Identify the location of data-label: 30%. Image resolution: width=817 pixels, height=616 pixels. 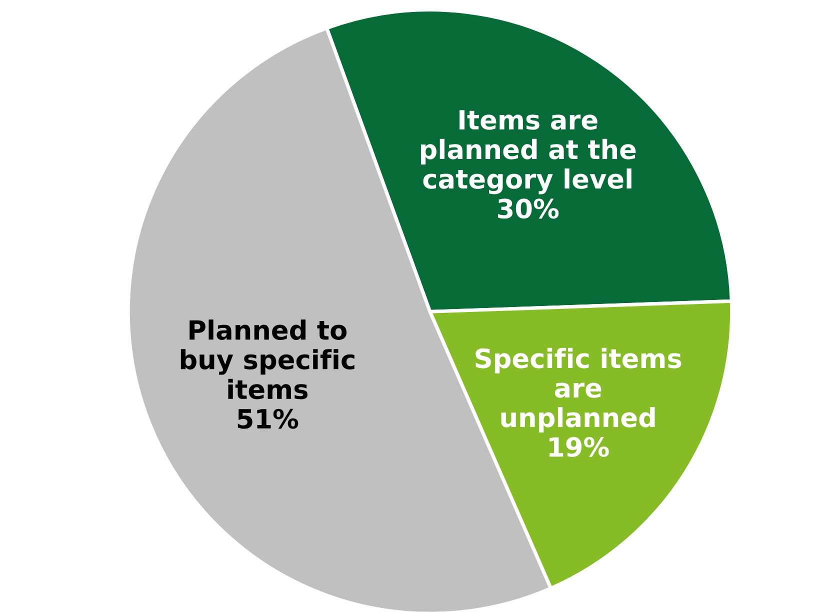
(528, 208).